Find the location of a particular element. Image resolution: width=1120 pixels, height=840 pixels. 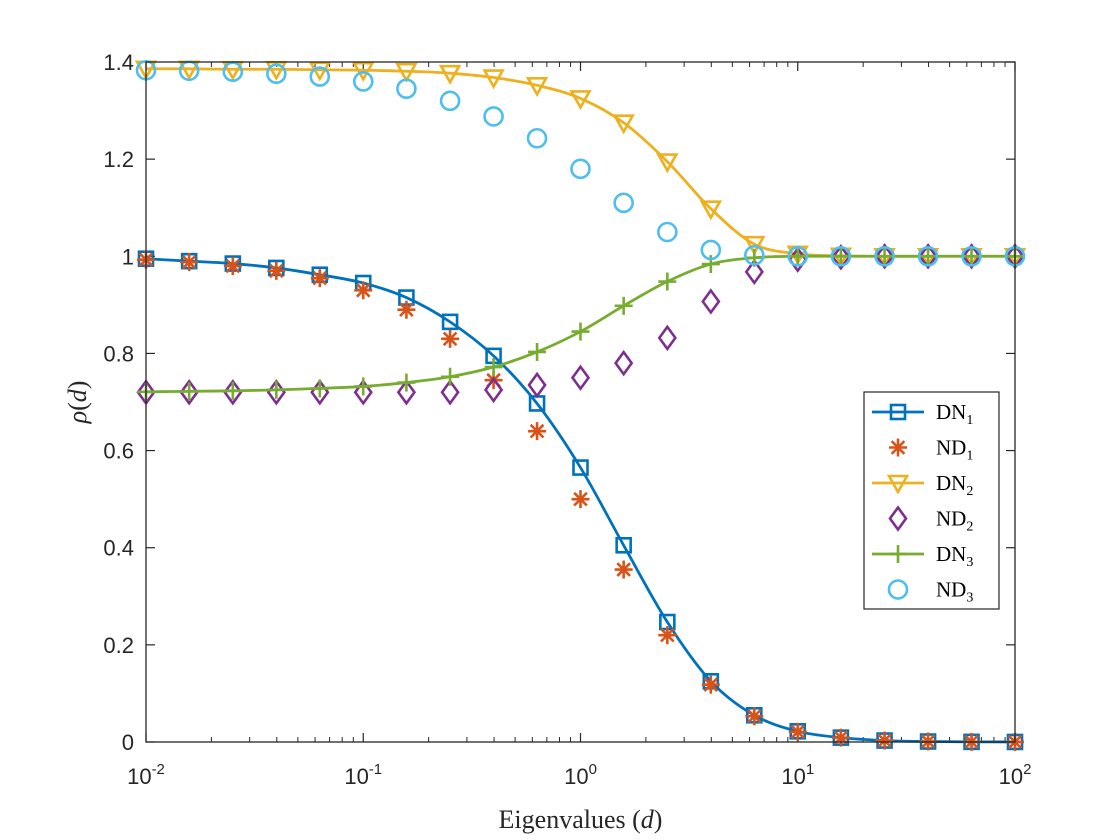

y-axis-title: ρ(d) is located at coordinates (77, 403).